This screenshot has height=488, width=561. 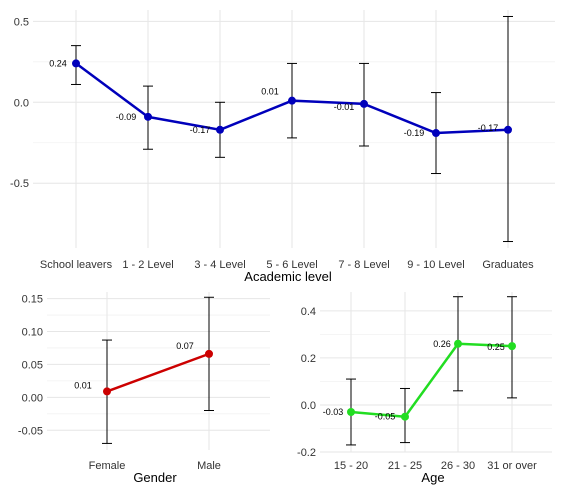 I want to click on x-tick-label: 9 - 10 Level, so click(x=435, y=265).